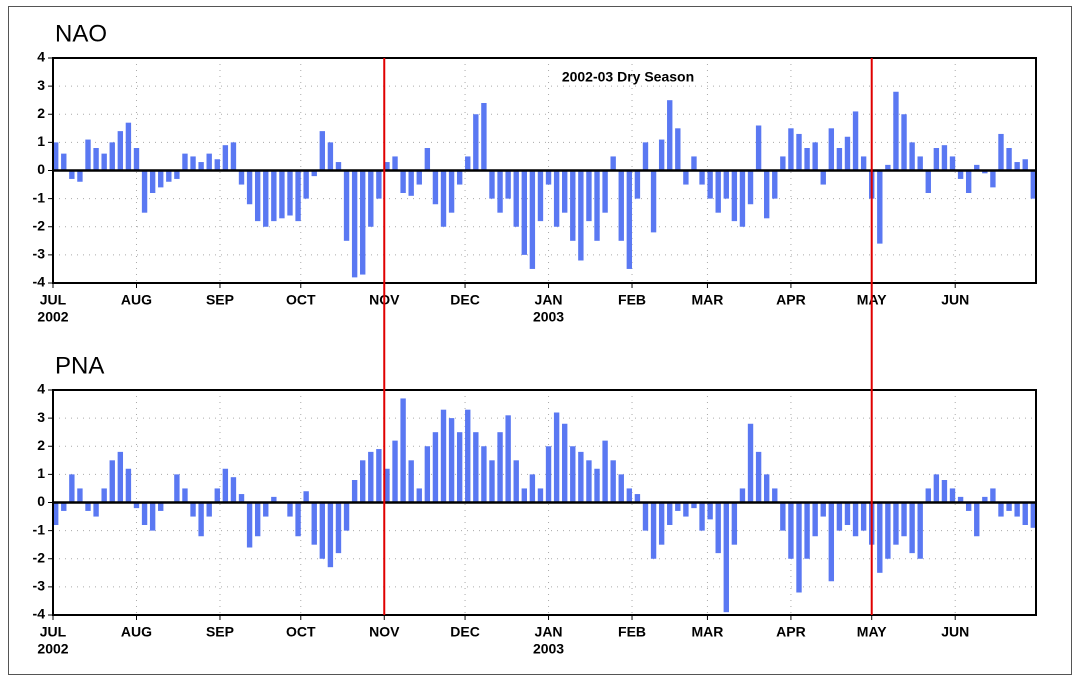 The height and width of the screenshot is (681, 1073). Describe the element at coordinates (81, 33) in the screenshot. I see `panel-title: NAO` at that location.